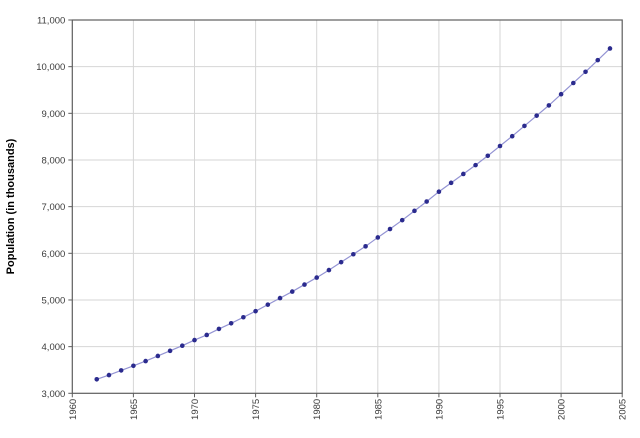 Image resolution: width=640 pixels, height=438 pixels. Describe the element at coordinates (54, 347) in the screenshot. I see `y-tick-label: 4,000` at that location.